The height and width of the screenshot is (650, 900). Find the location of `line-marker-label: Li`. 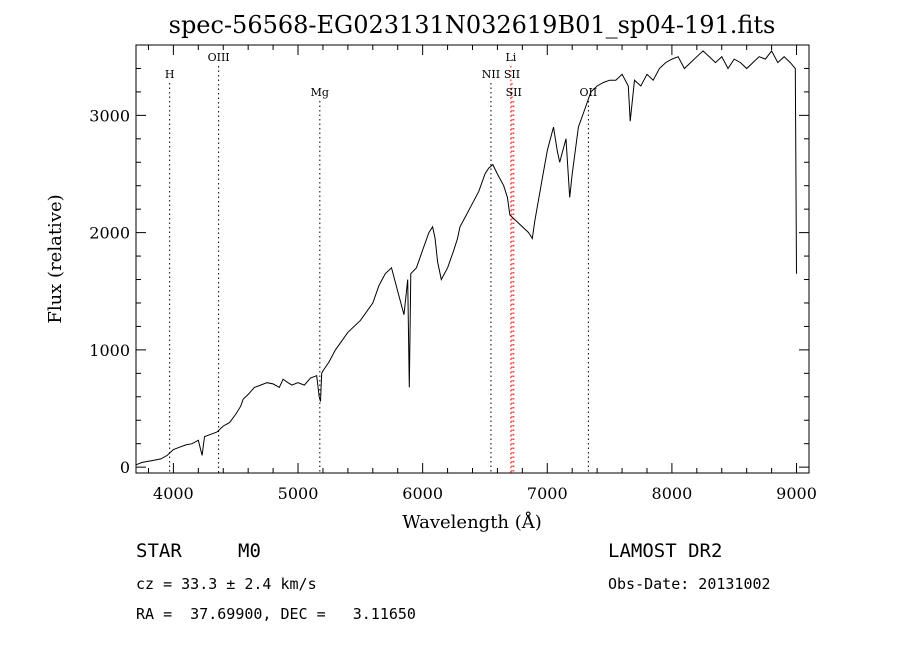

line-marker-label: Li is located at coordinates (510, 57).